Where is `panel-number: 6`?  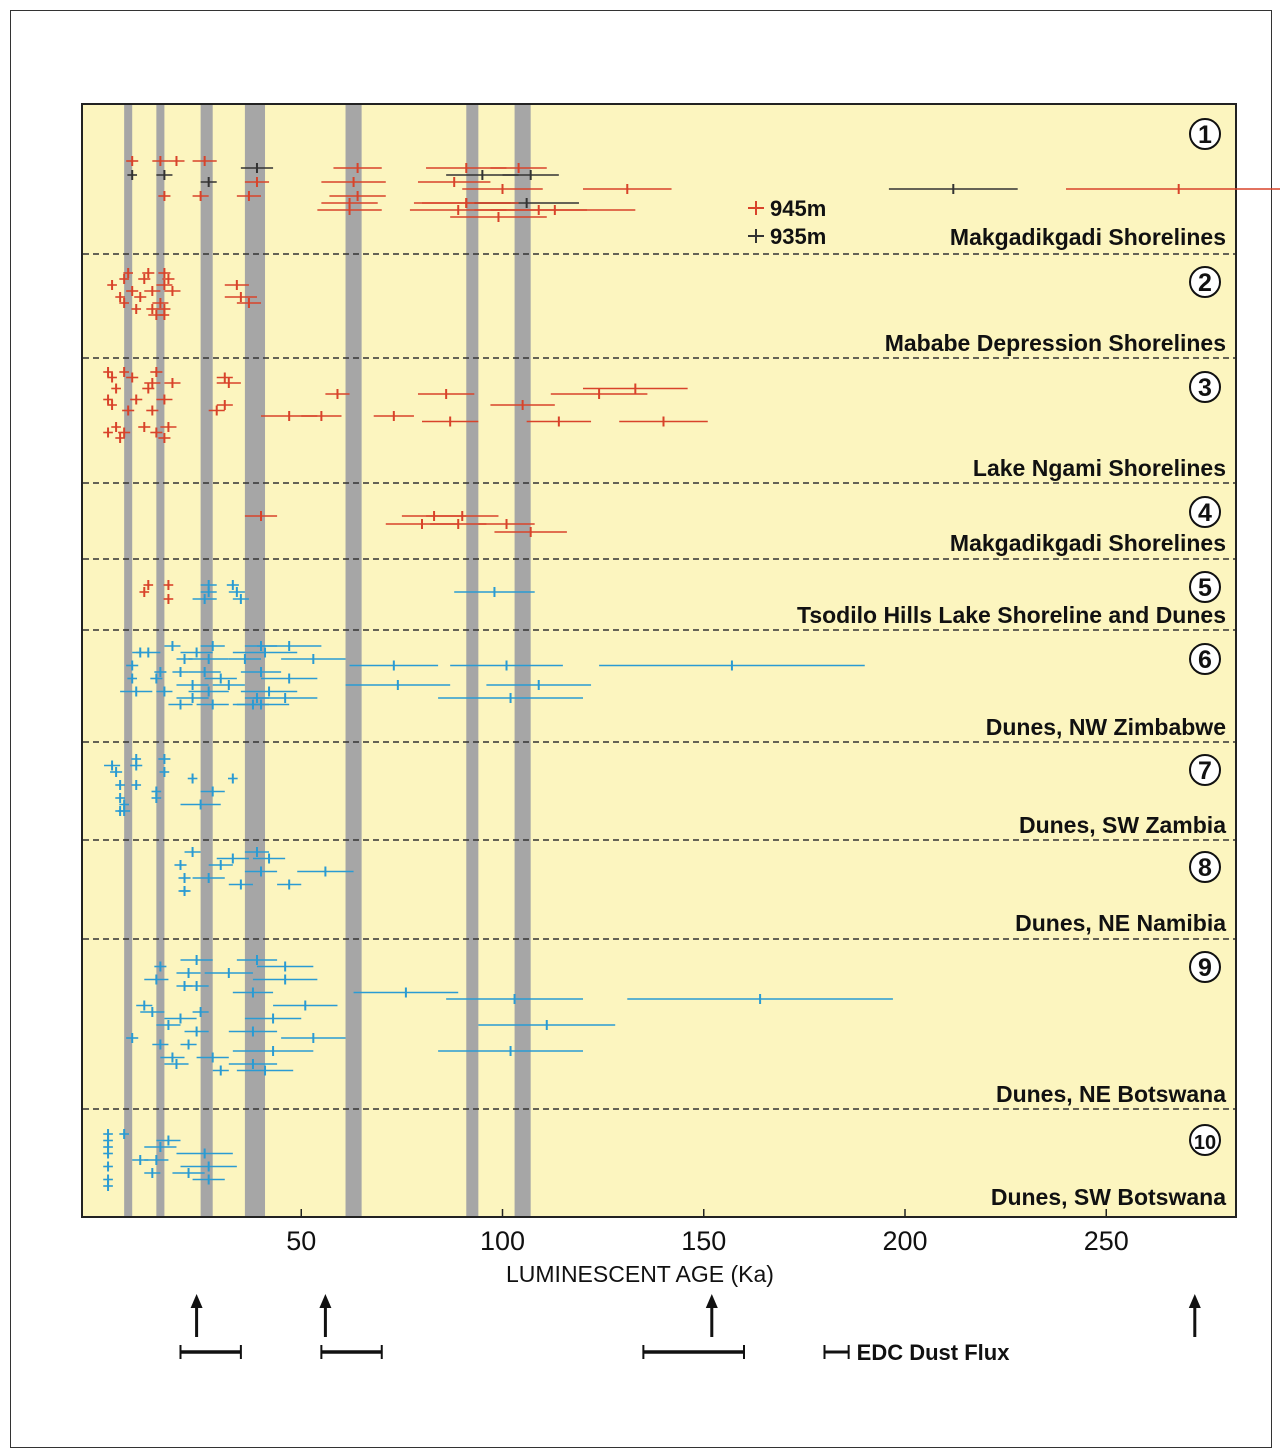 panel-number: 6 is located at coordinates (1205, 660).